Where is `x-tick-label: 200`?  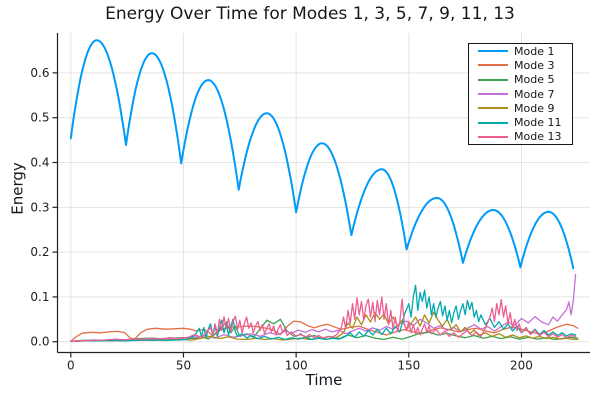
x-tick-label: 200 is located at coordinates (521, 366).